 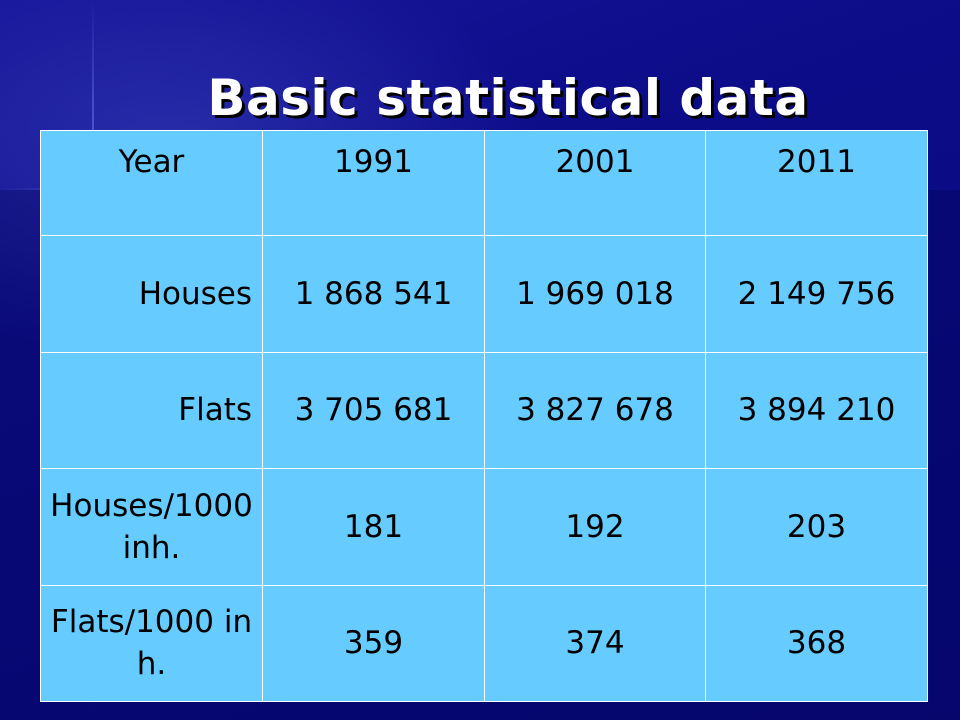 What do you see at coordinates (816, 294) in the screenshot?
I see `table-cell: 2 149 756` at bounding box center [816, 294].